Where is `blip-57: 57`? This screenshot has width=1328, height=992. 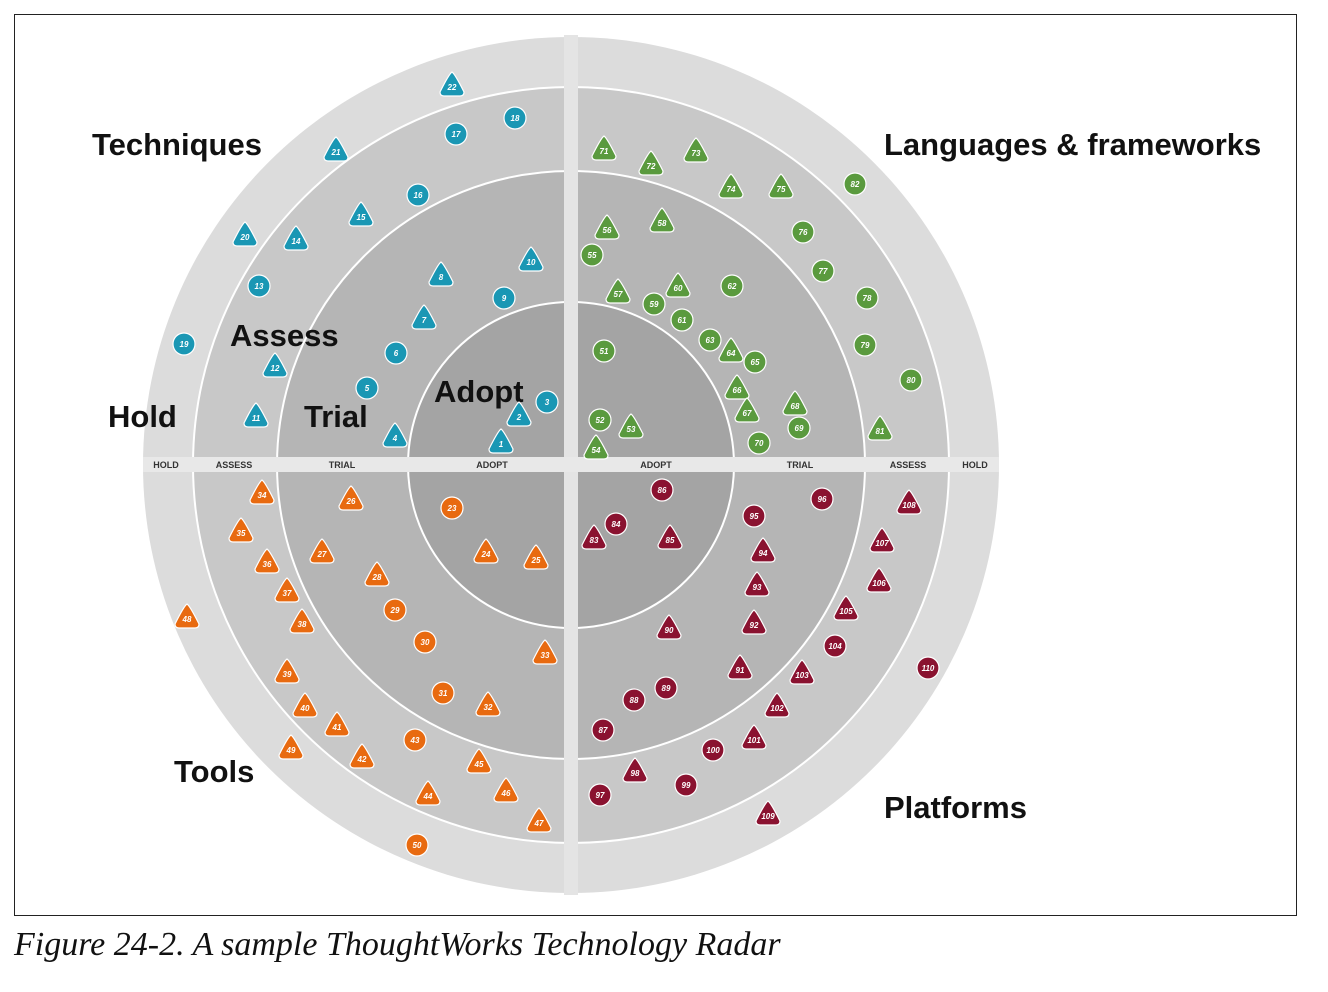
blip-57: 57 is located at coordinates (618, 291).